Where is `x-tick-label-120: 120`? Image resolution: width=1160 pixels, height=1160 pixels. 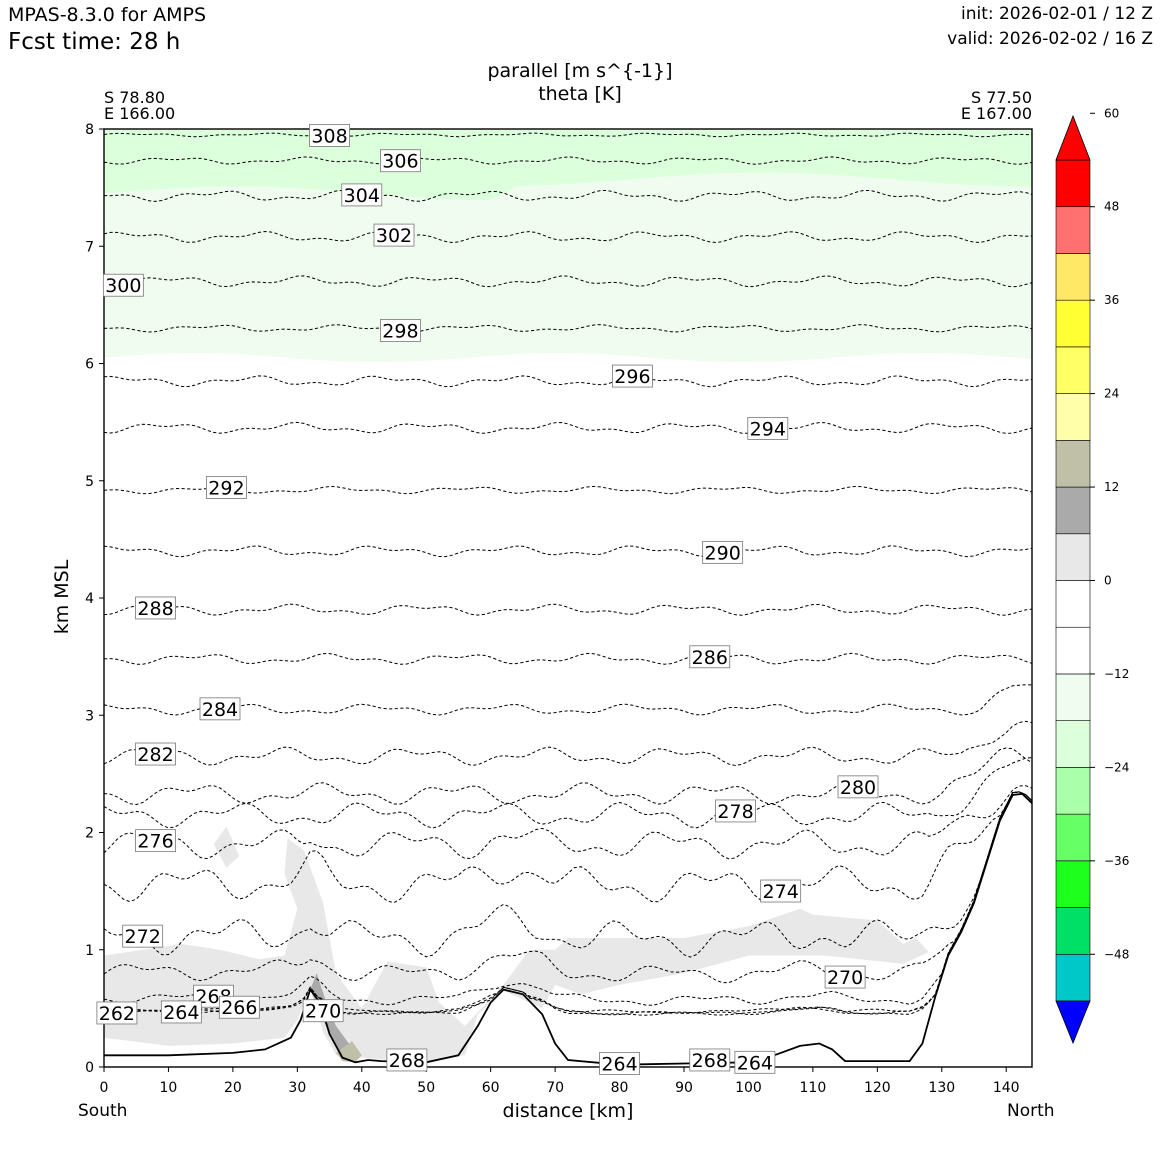 x-tick-label-120: 120 is located at coordinates (877, 1088).